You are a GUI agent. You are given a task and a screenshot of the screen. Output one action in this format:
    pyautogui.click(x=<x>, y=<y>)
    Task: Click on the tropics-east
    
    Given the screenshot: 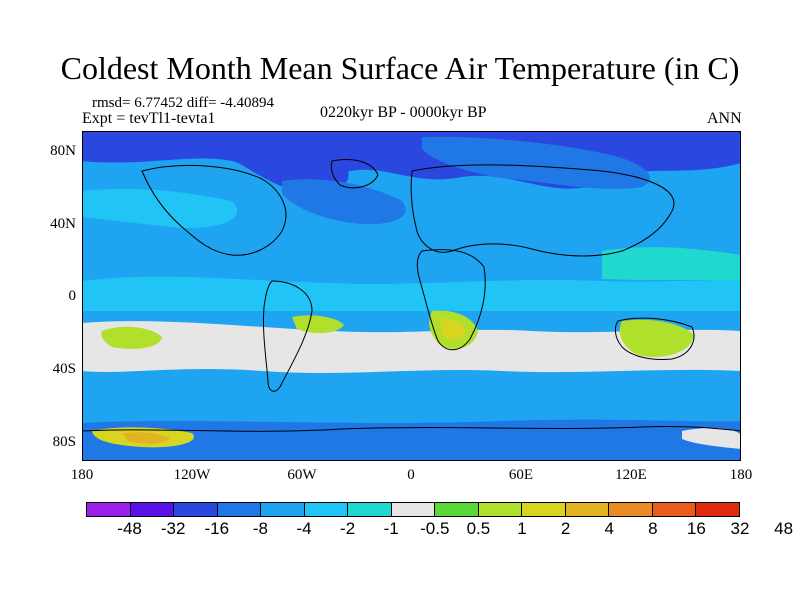 What is the action you would take?
    pyautogui.click(x=671, y=264)
    